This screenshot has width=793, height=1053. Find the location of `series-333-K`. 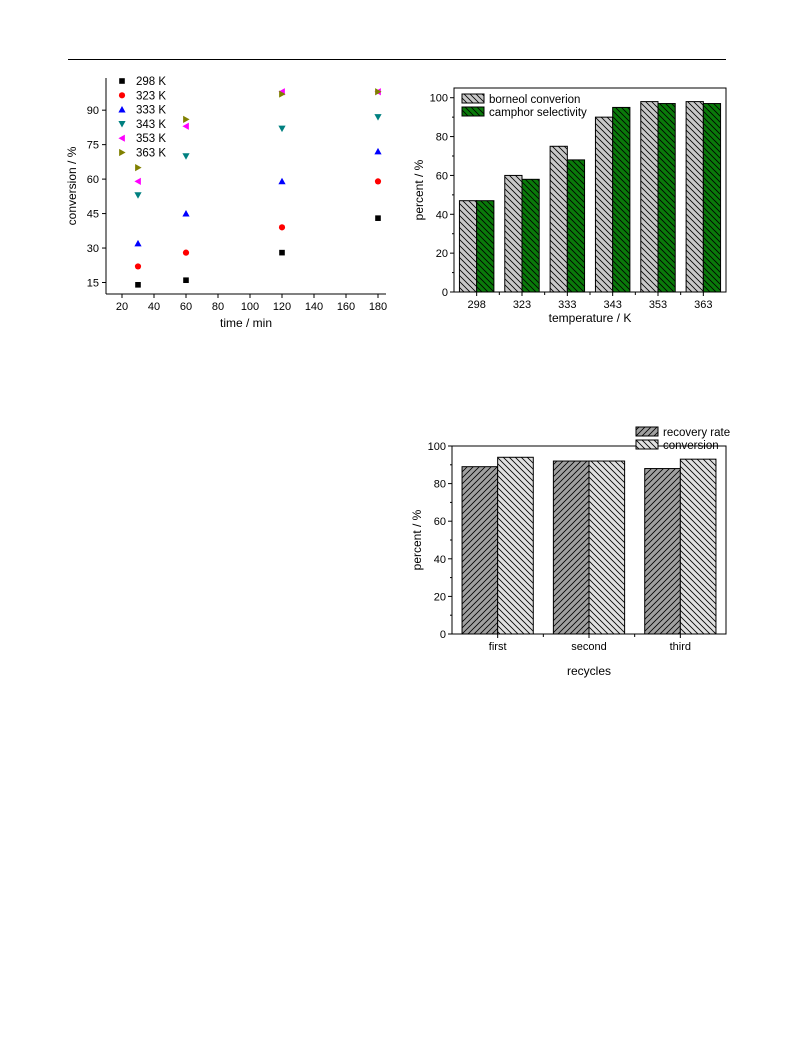

series-333-K is located at coordinates (258, 197).